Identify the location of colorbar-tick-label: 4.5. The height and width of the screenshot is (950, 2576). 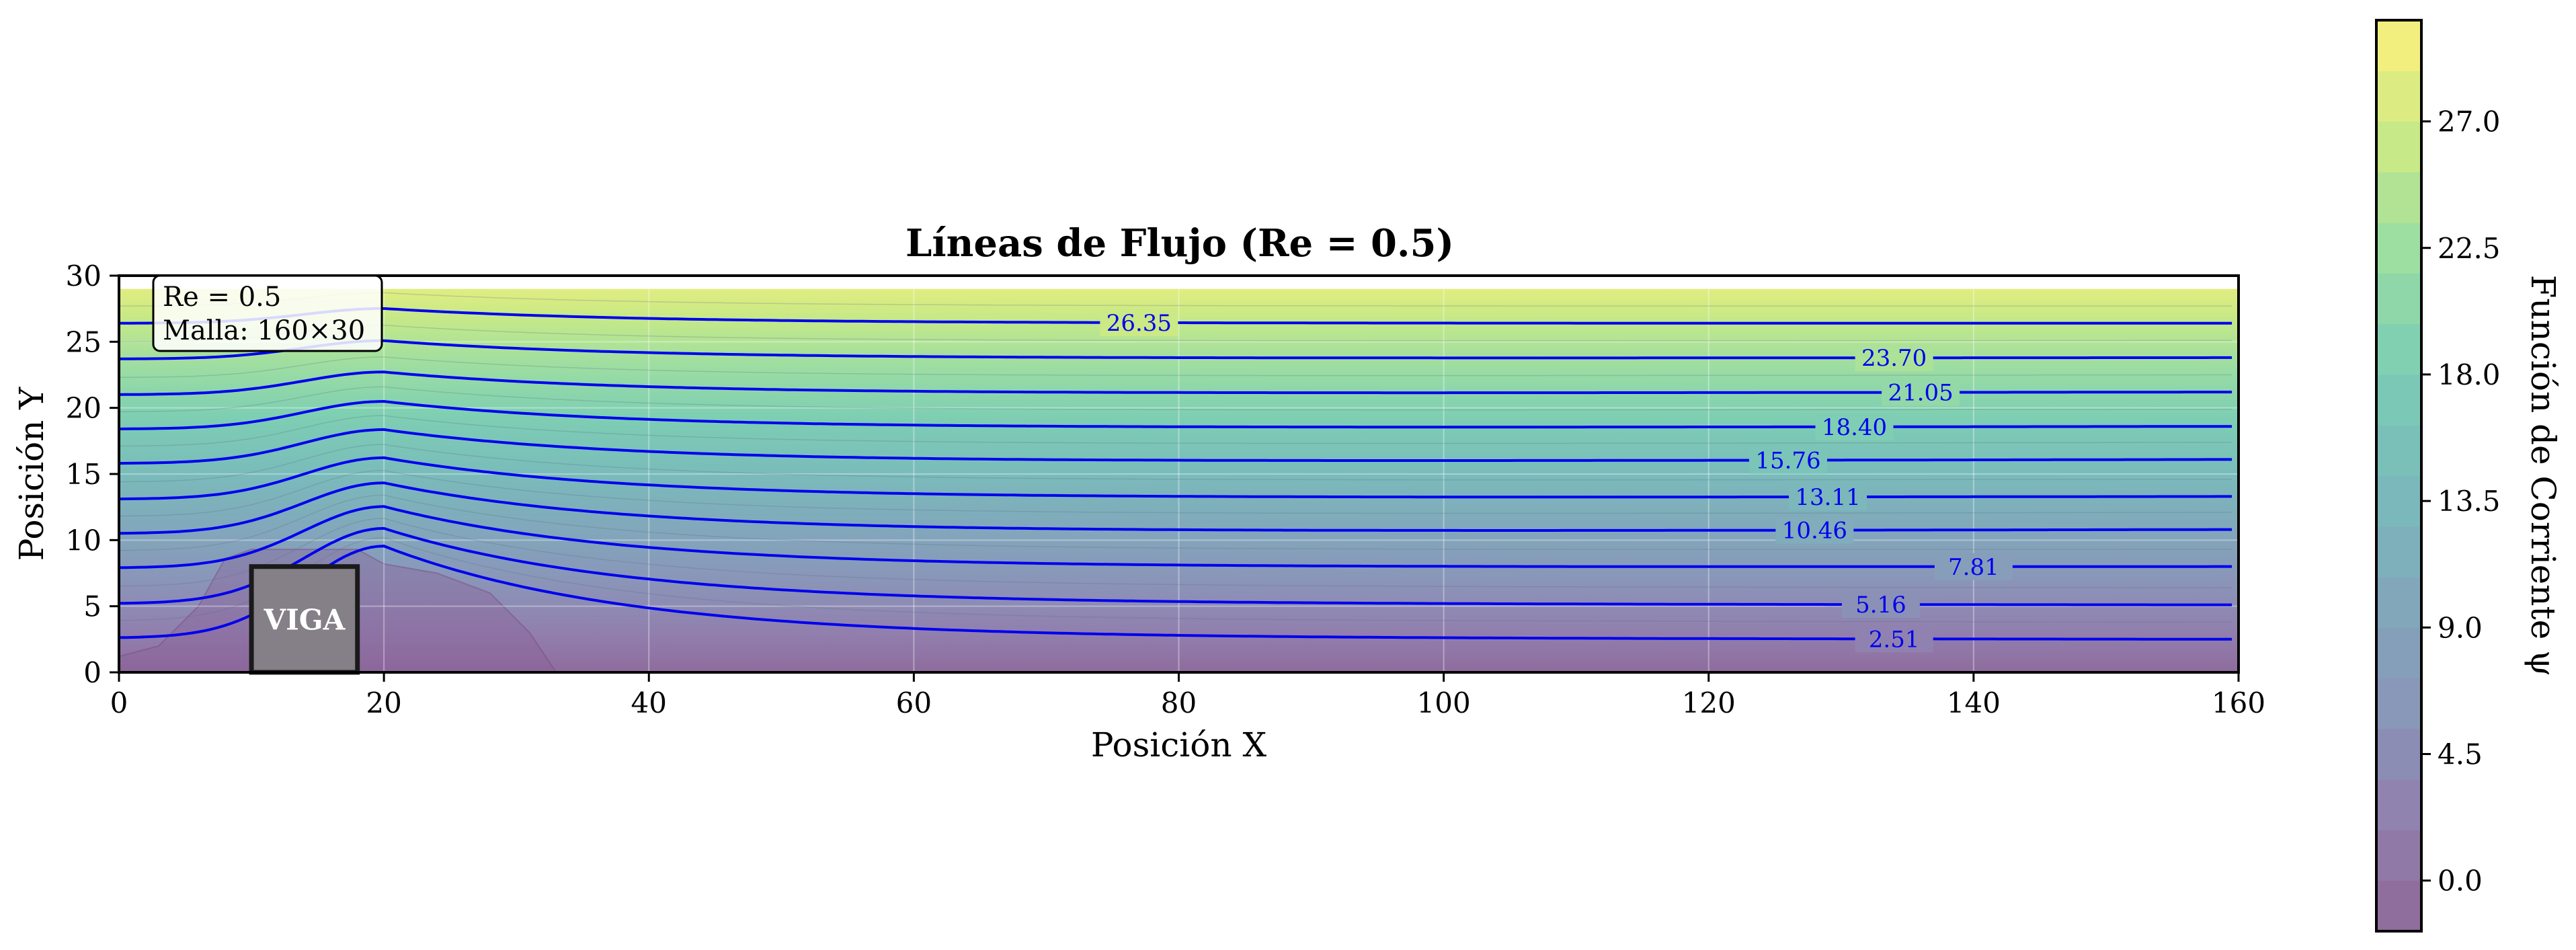
(2460, 755).